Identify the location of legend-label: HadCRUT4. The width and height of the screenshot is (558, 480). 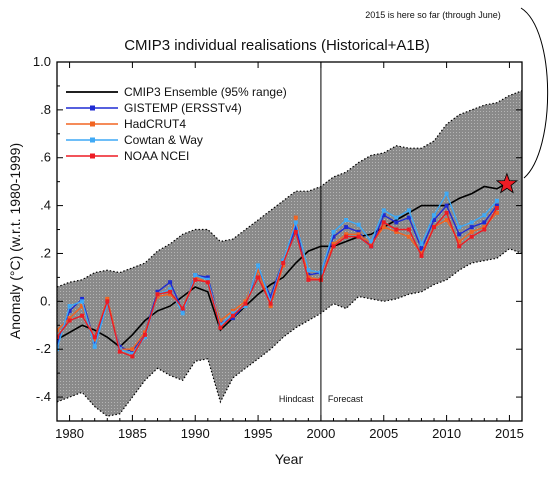
(155, 124).